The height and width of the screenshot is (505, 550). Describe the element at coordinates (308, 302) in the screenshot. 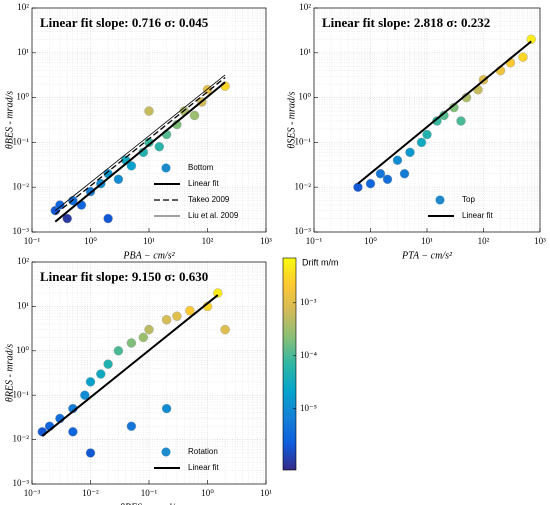

I see `colorbar-tick-label: 10⁻³` at that location.